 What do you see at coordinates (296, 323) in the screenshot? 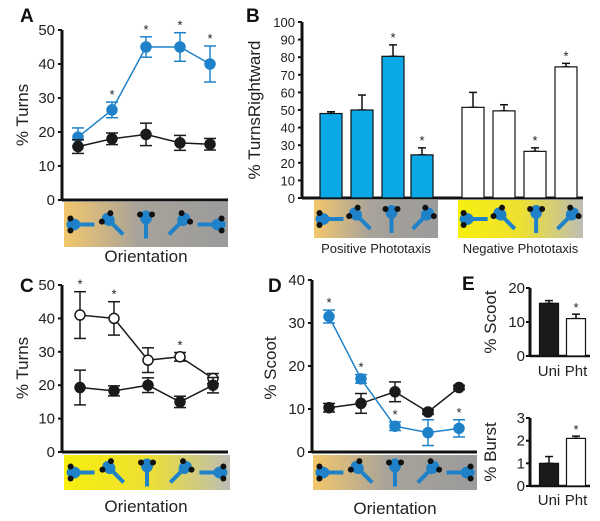
I see `y-tick-label: 30` at bounding box center [296, 323].